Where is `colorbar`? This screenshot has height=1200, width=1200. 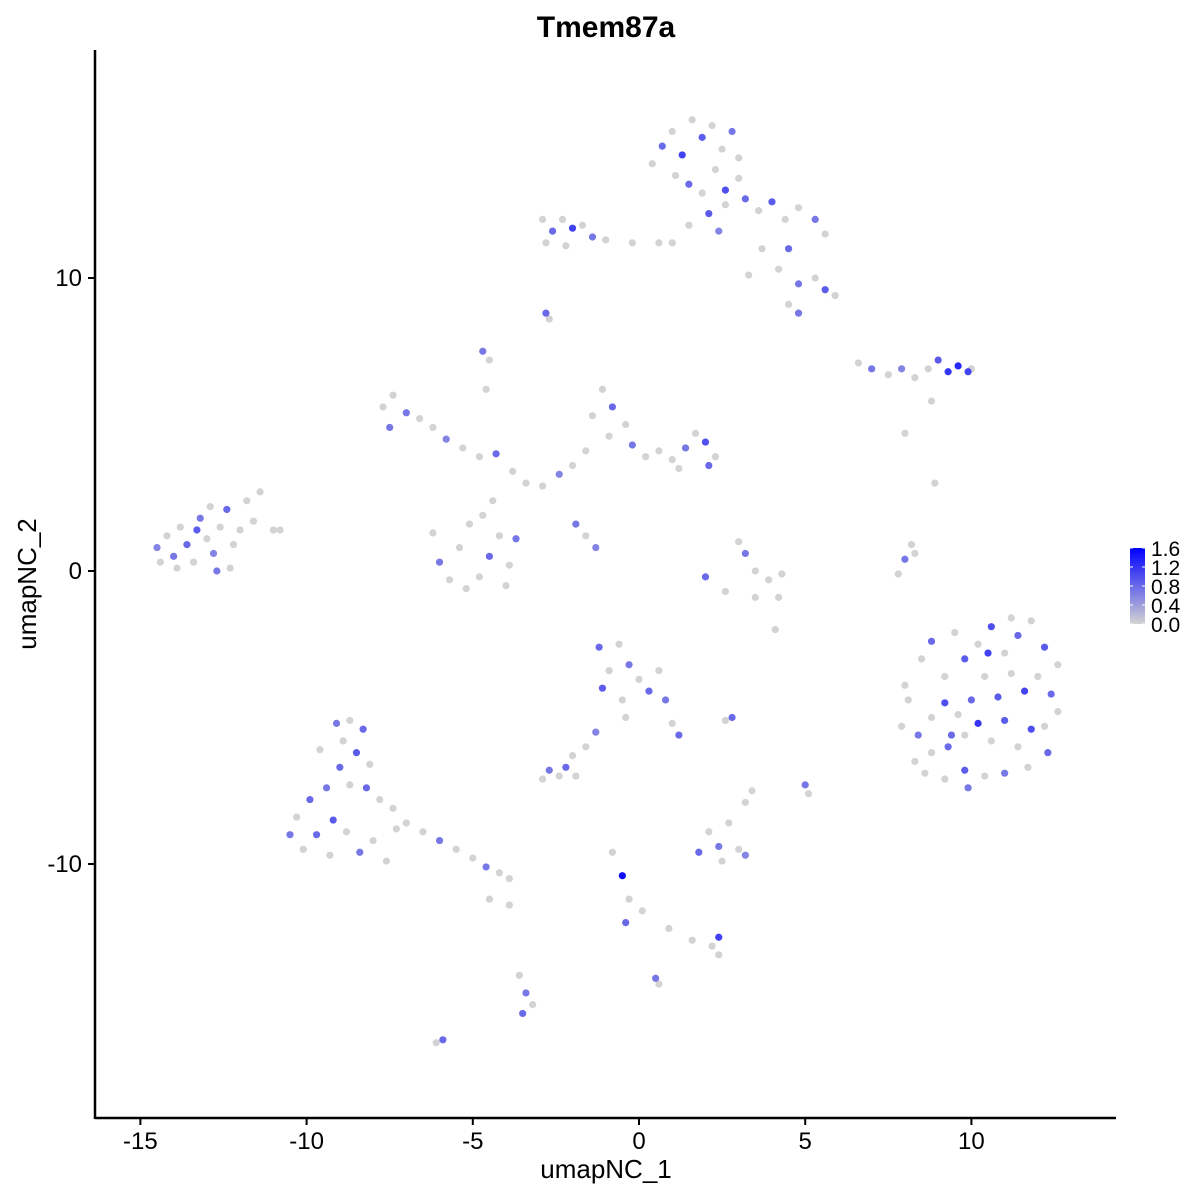 colorbar is located at coordinates (1137, 586).